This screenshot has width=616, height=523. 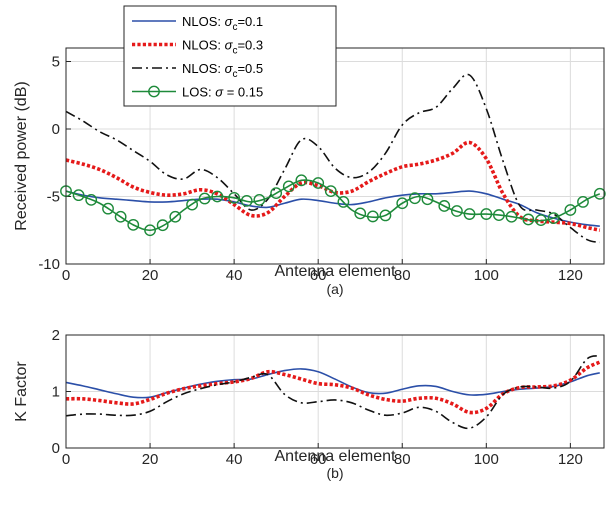 What do you see at coordinates (334, 289) in the screenshot?
I see `panel-caption: (a)` at bounding box center [334, 289].